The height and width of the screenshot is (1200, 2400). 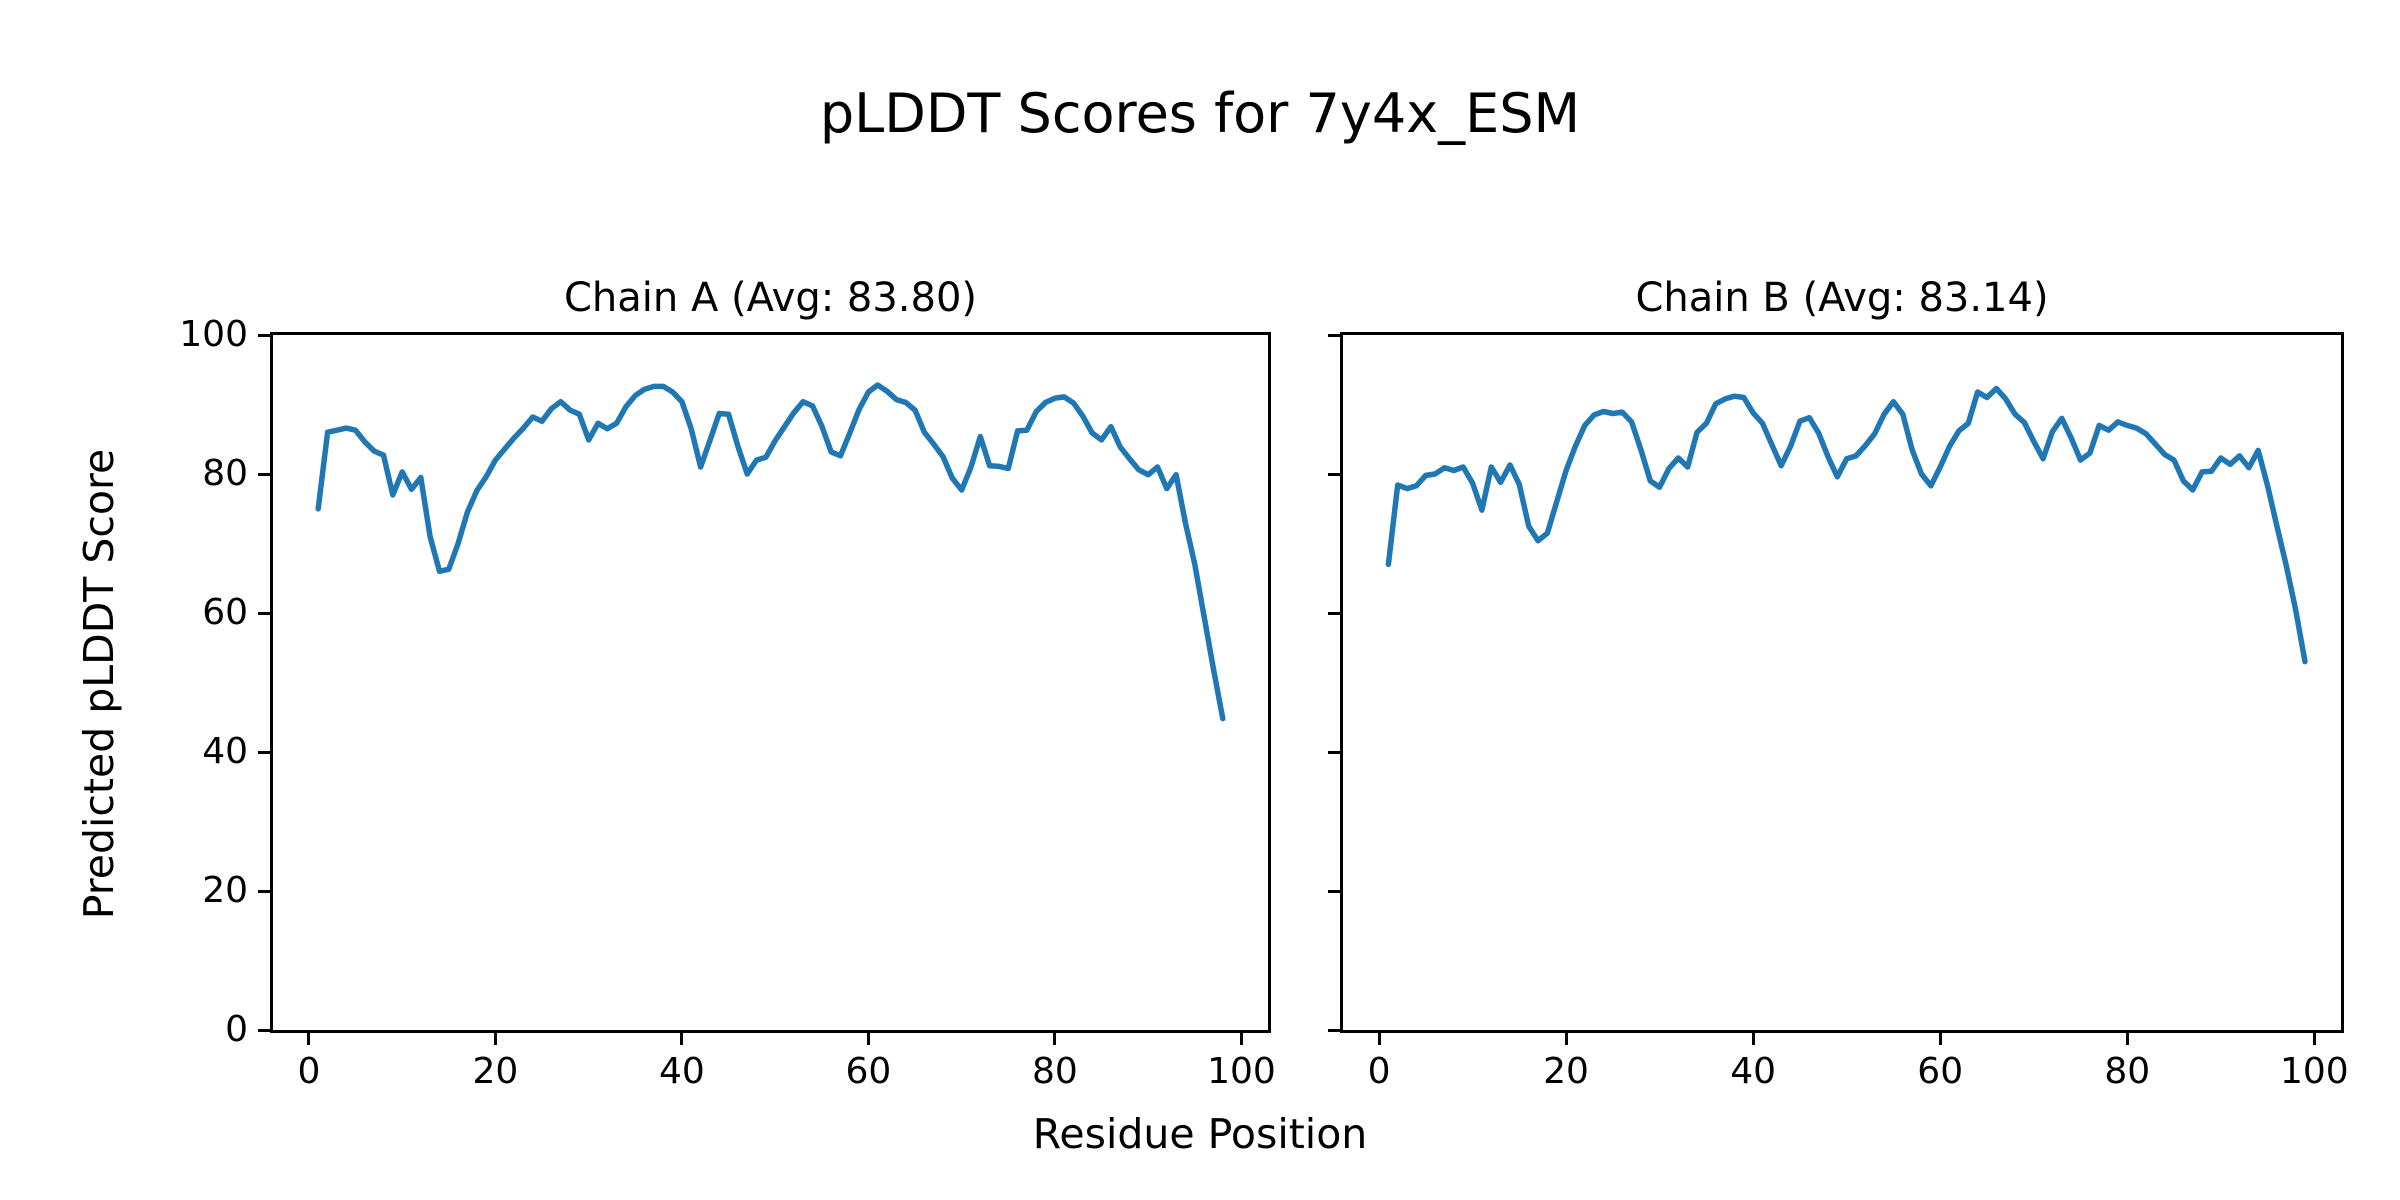 I want to click on plddt-line-chain-b, so click(x=1846, y=525).